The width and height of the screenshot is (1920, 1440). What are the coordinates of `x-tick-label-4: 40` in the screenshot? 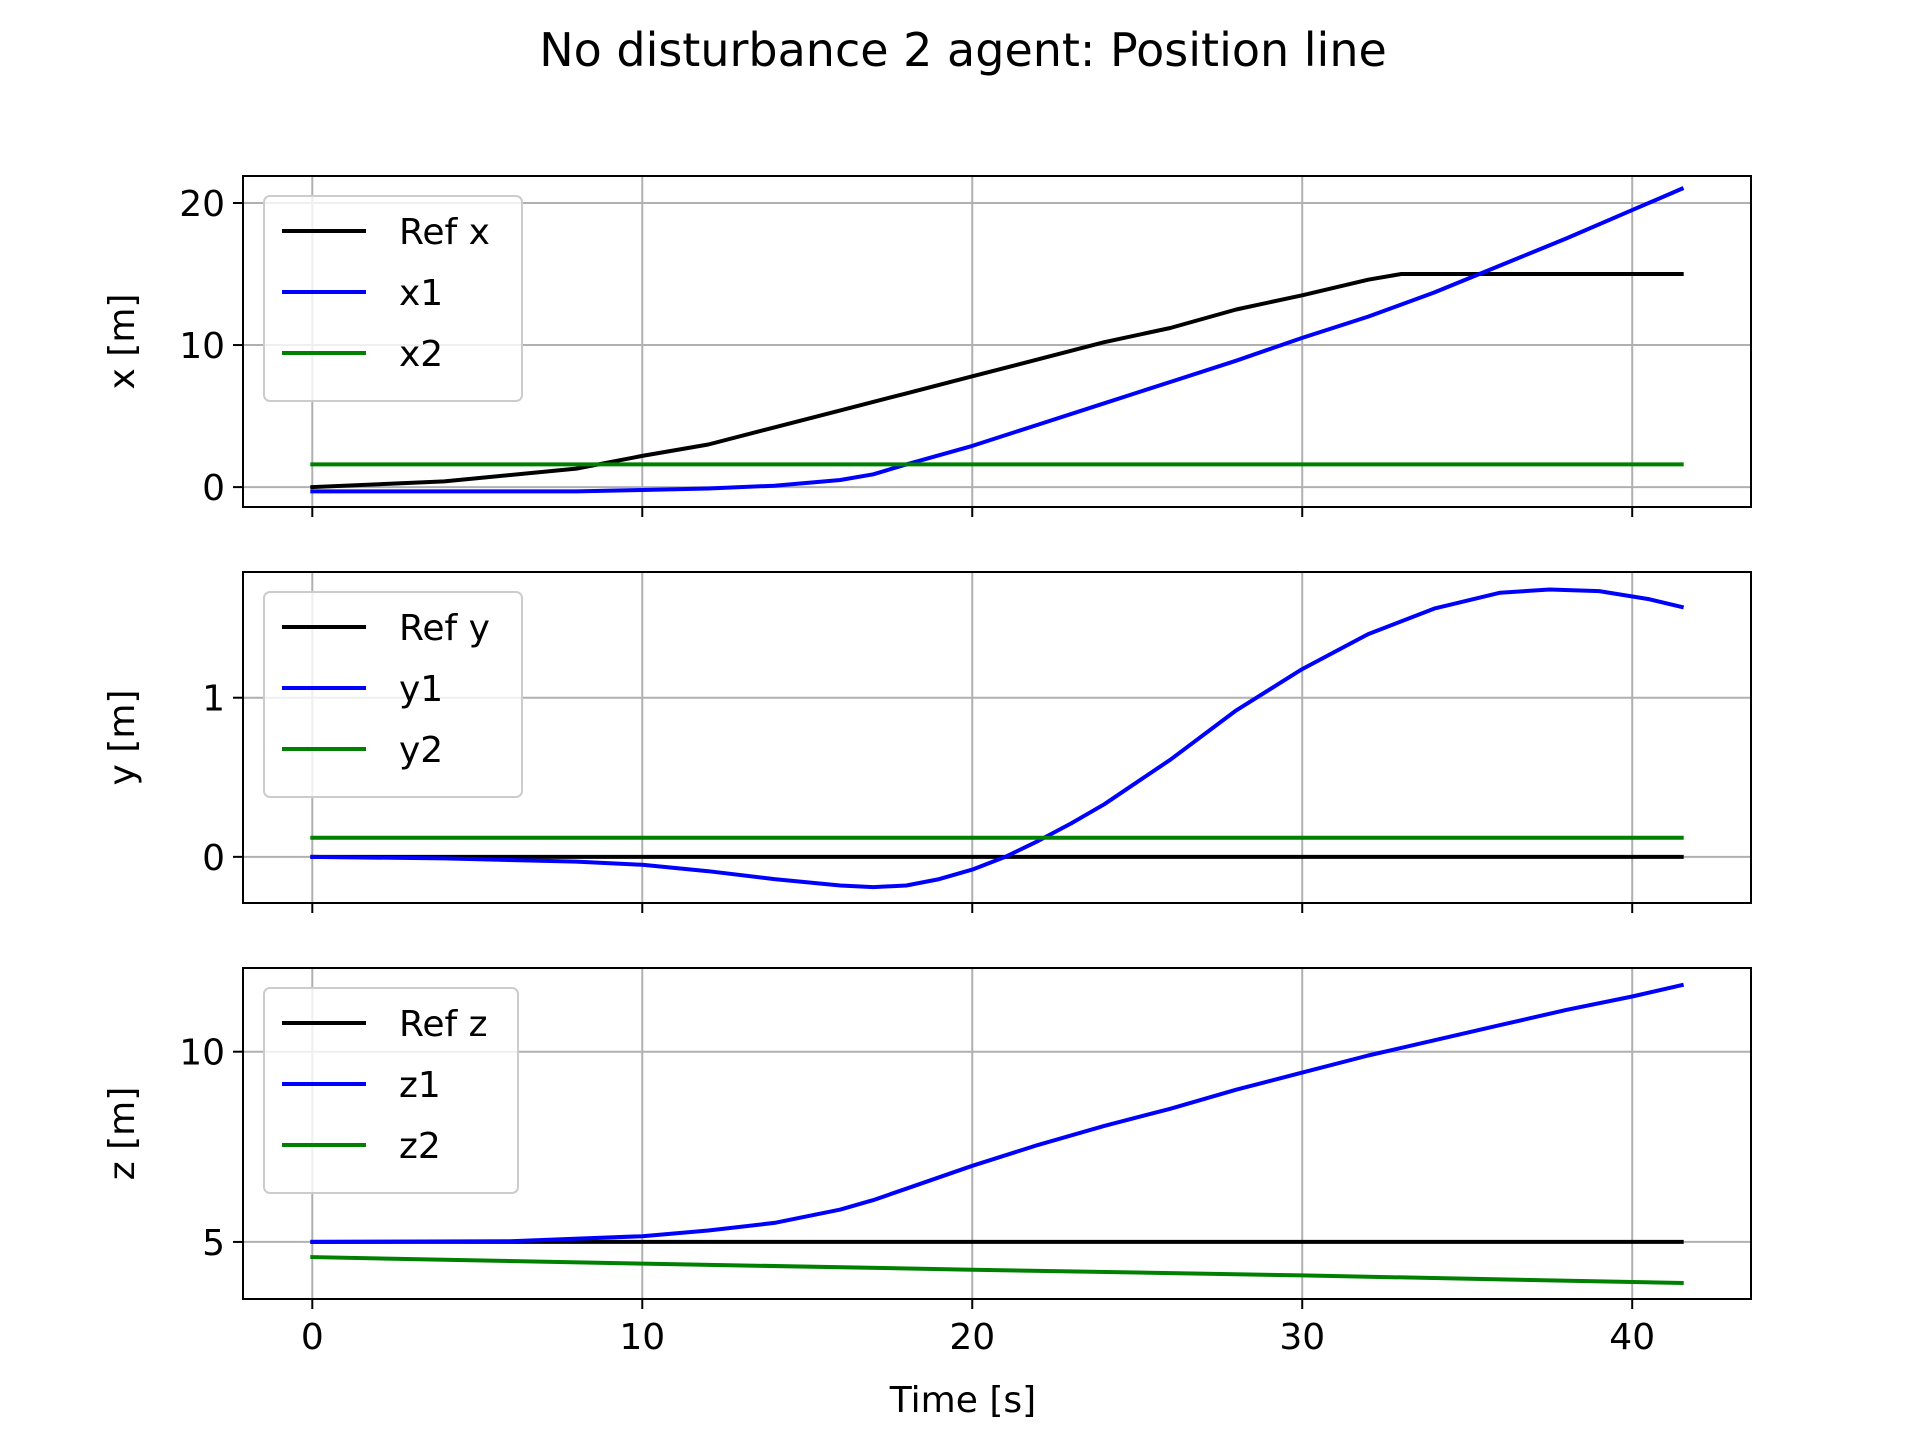 It's located at (1632, 1337).